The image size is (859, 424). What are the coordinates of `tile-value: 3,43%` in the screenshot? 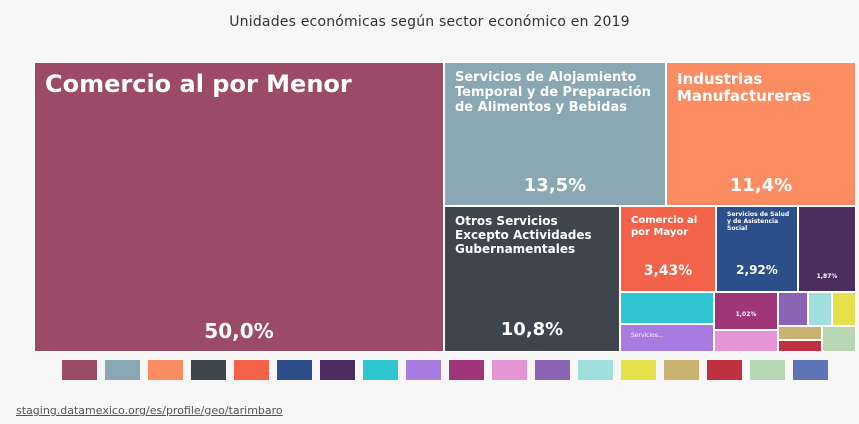 It's located at (668, 271).